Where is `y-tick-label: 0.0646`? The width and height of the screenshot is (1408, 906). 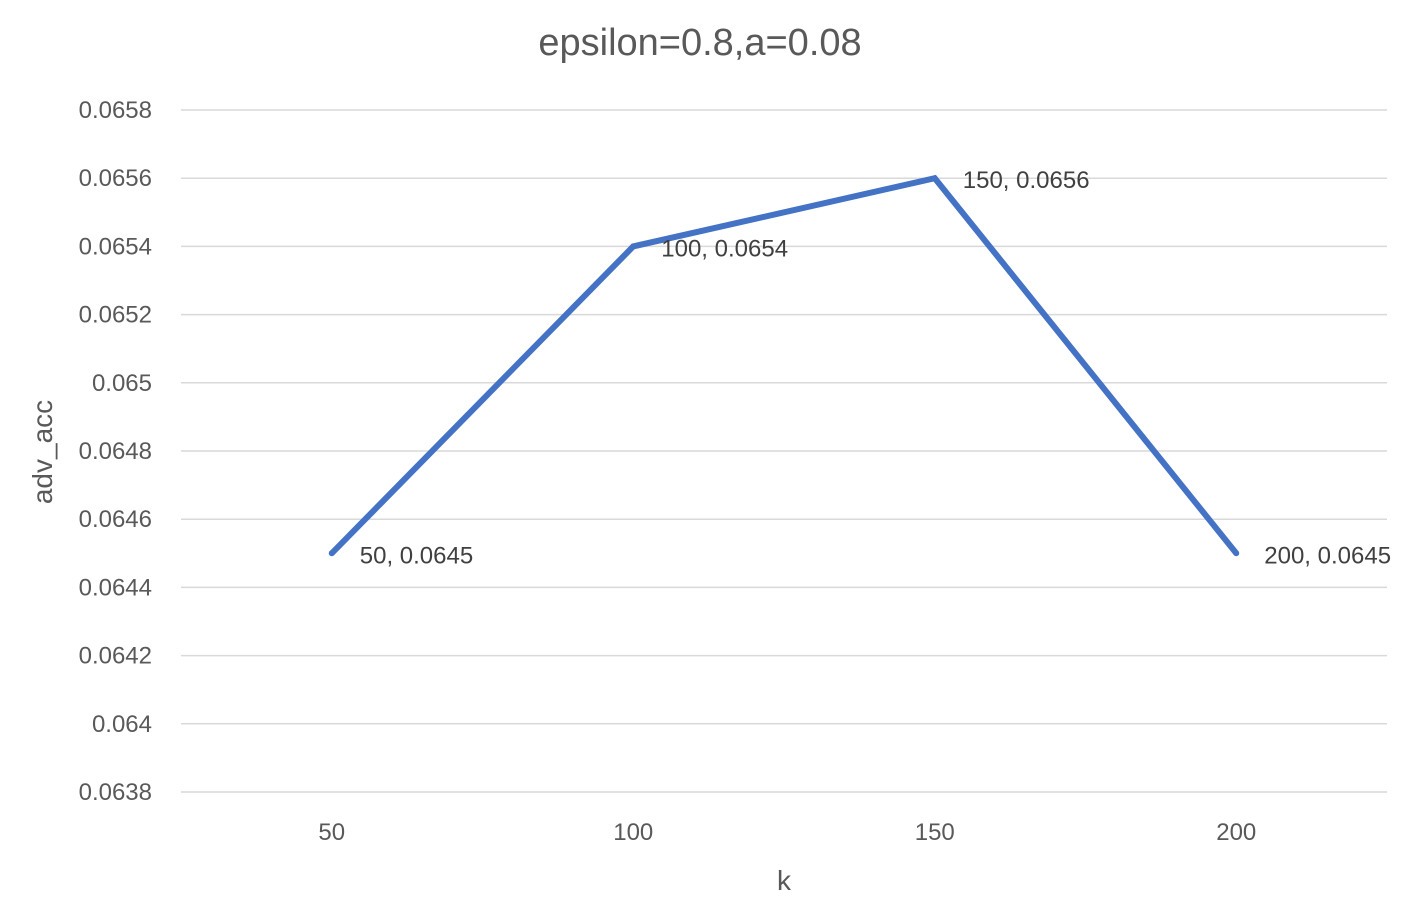 y-tick-label: 0.0646 is located at coordinates (115, 519).